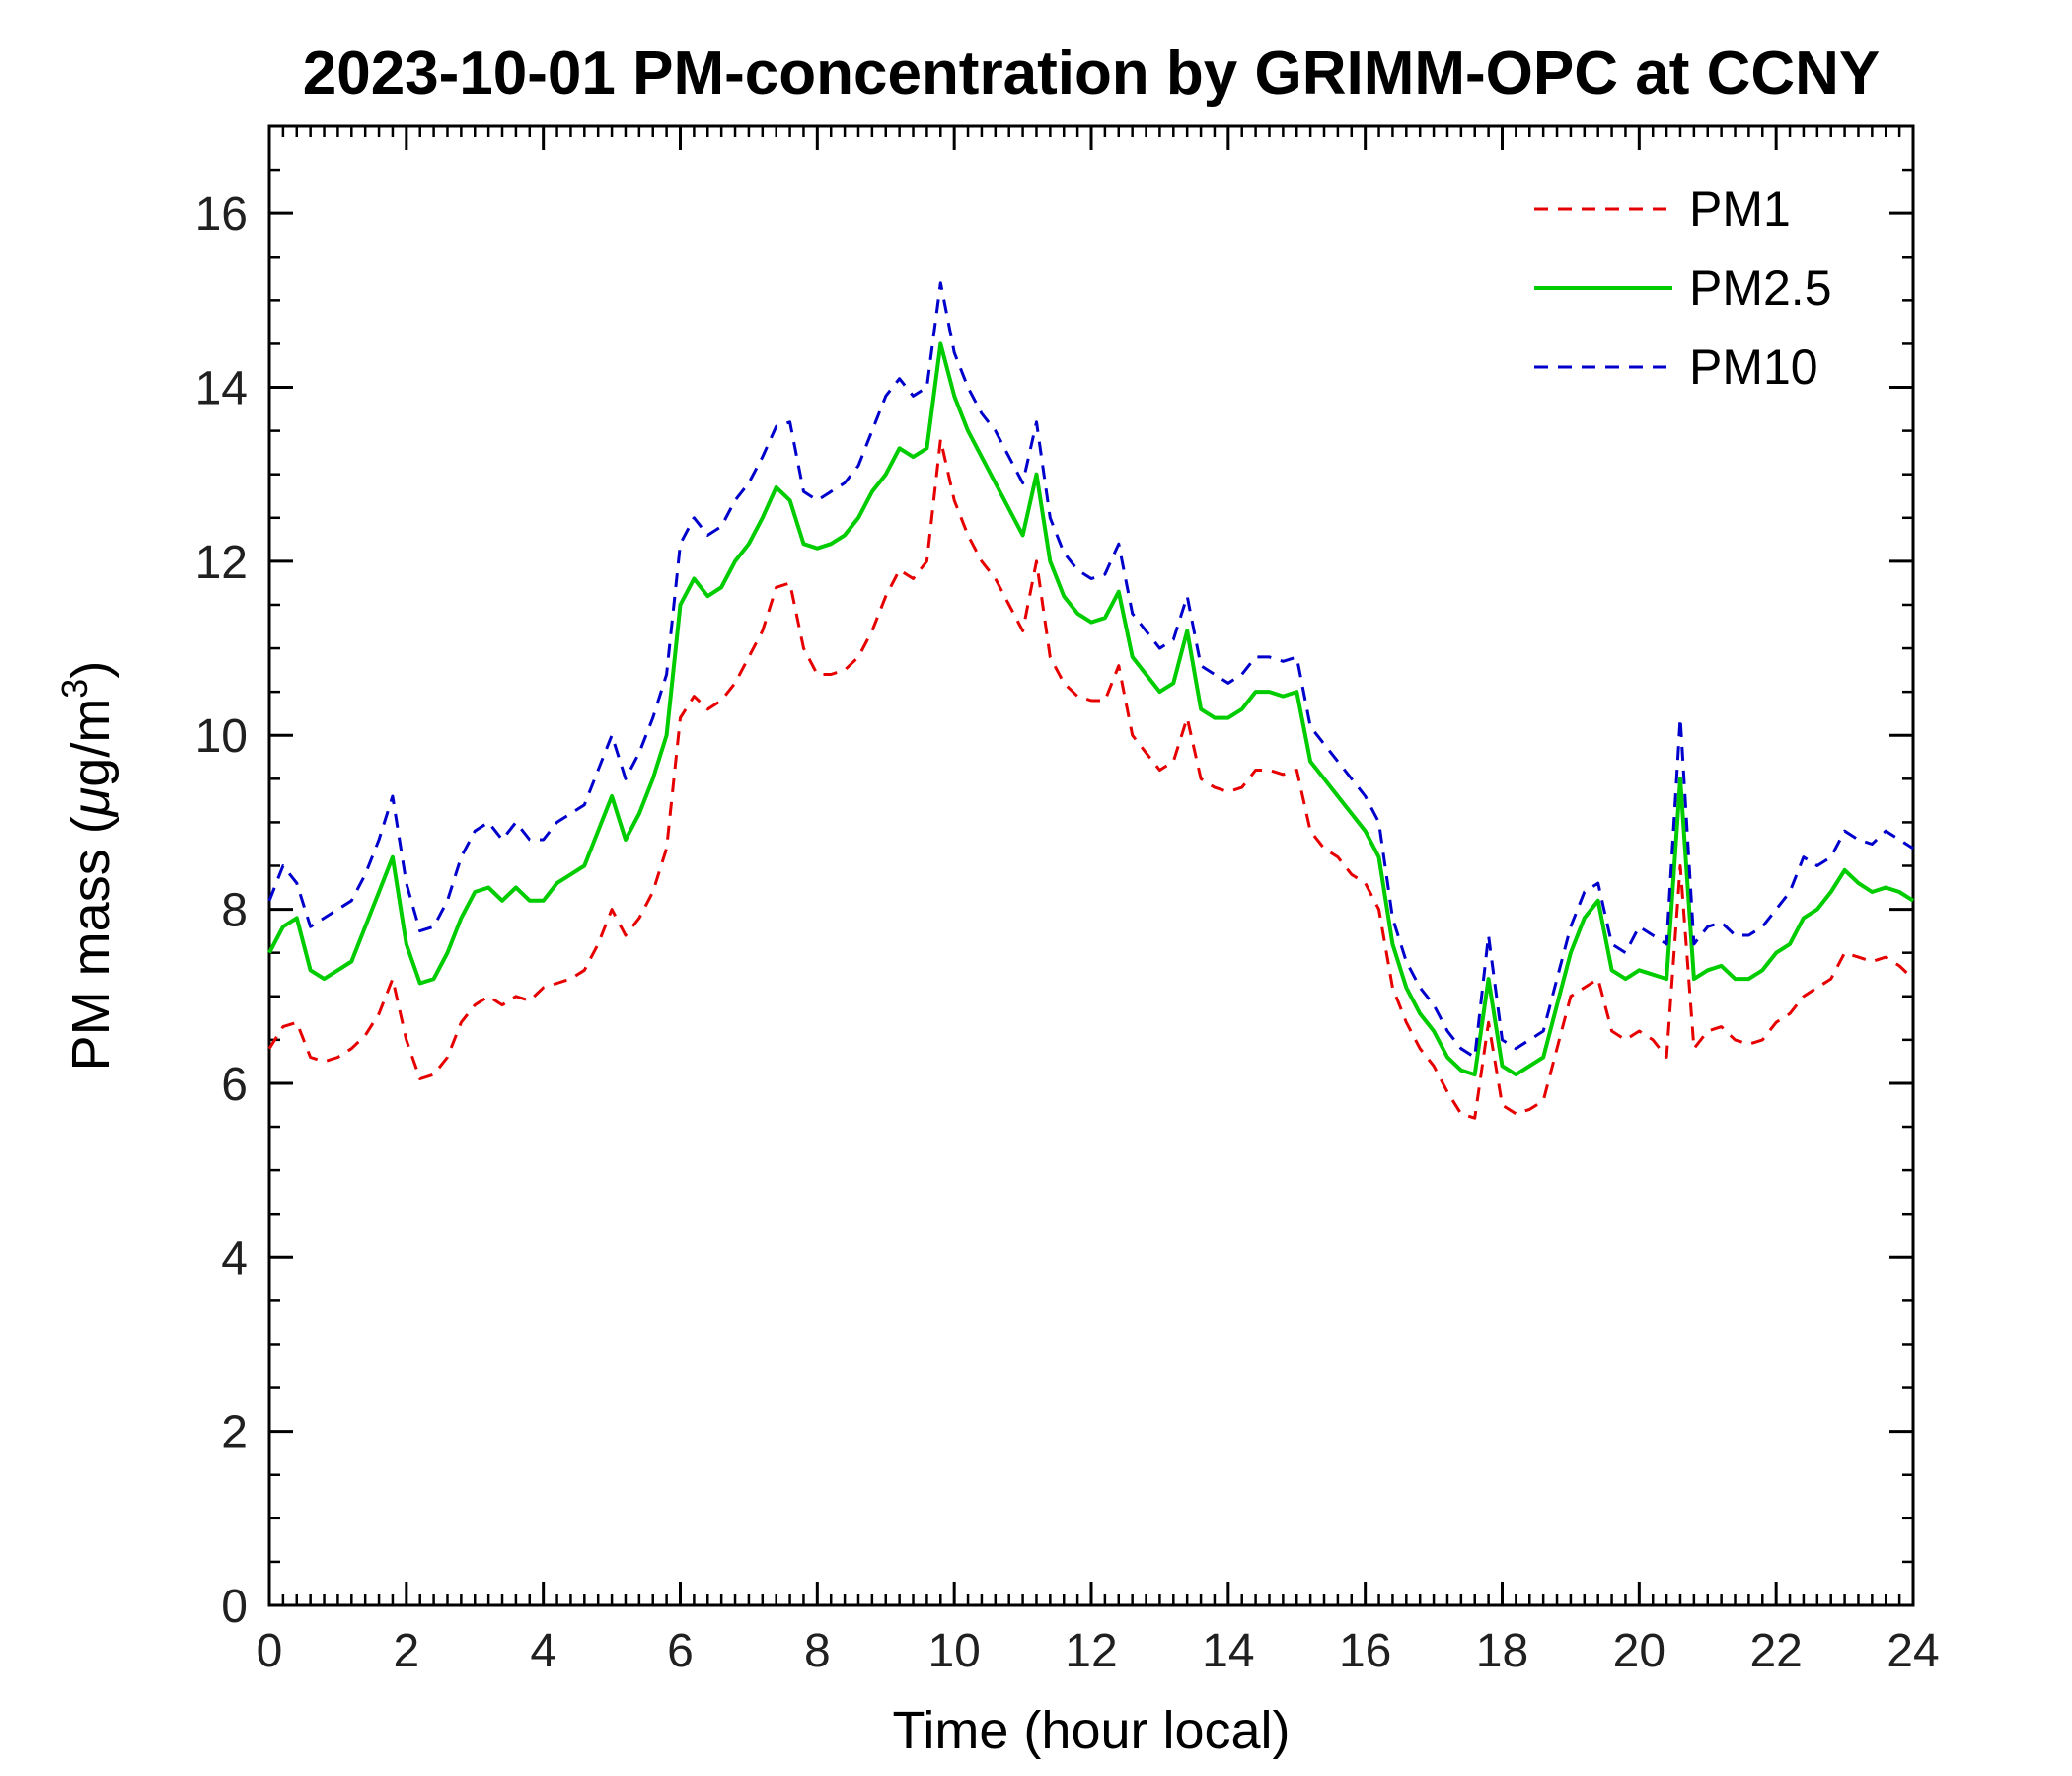 The image size is (2072, 1776). I want to click on x-tick-label: 18, so click(1502, 1651).